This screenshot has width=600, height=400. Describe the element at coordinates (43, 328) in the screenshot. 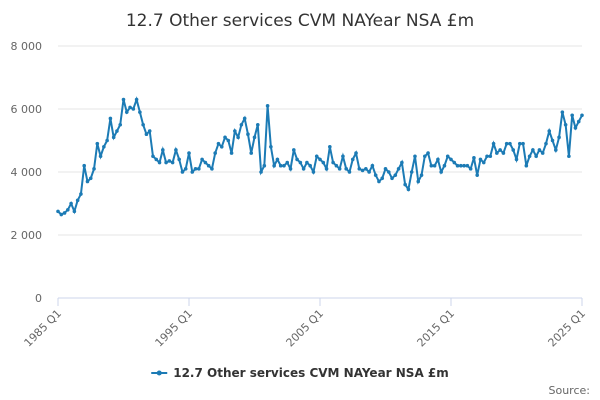

I see `x-tick-label: 1985 Q1` at that location.